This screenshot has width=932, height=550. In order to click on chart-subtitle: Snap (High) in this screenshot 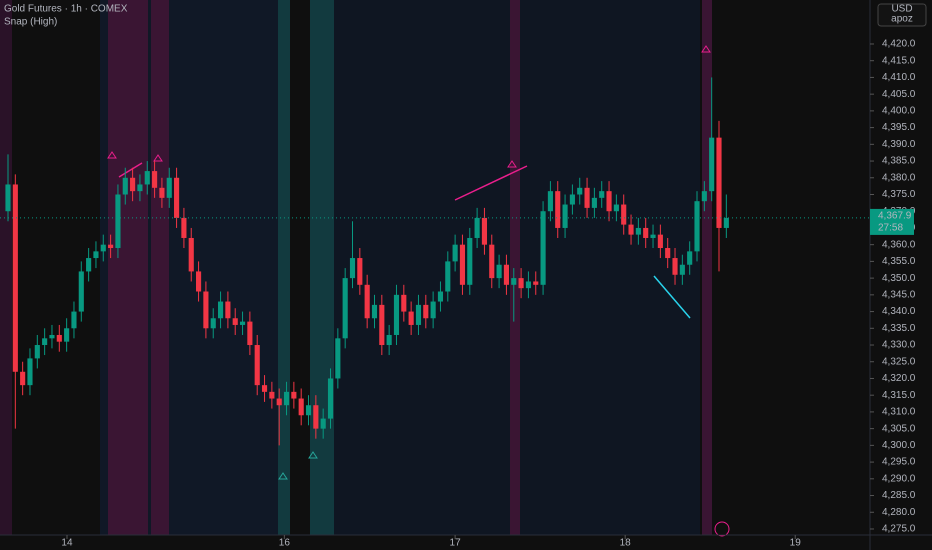, I will do `click(30, 22)`.